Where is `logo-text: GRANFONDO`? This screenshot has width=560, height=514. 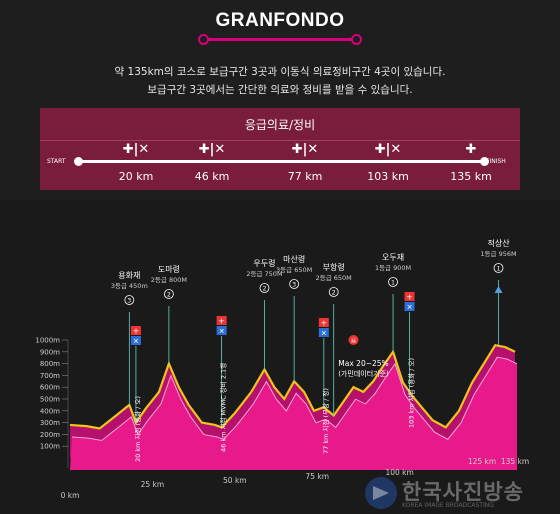 logo-text: GRANFONDO is located at coordinates (280, 20).